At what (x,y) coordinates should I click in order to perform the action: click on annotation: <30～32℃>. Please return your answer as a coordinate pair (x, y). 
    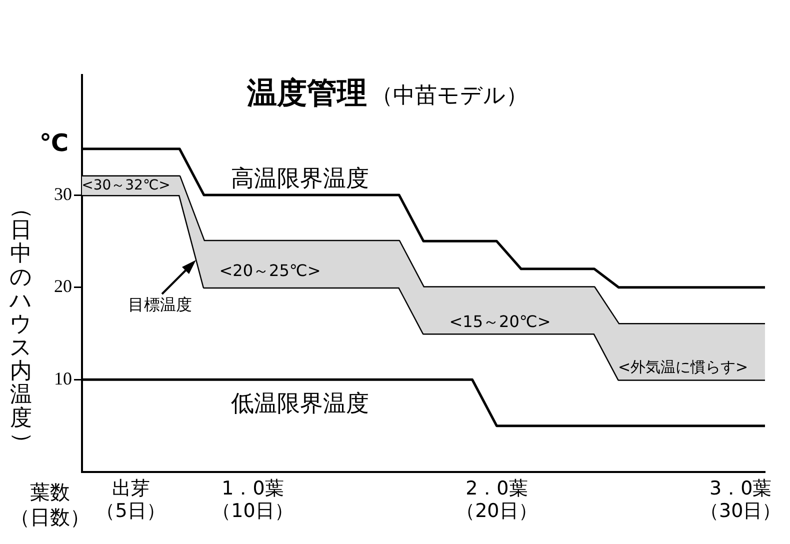
    Looking at the image, I should click on (126, 186).